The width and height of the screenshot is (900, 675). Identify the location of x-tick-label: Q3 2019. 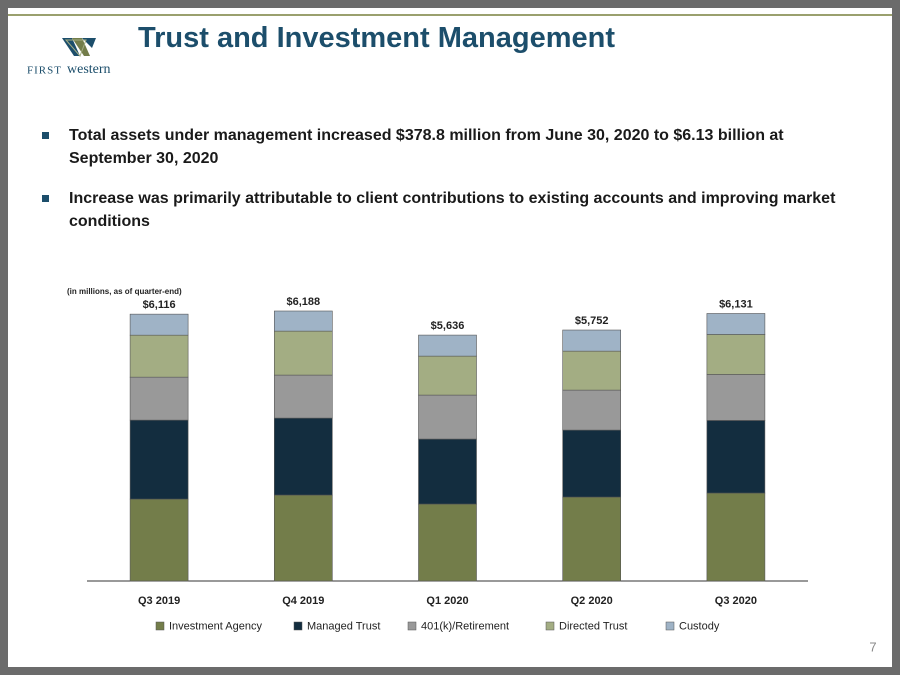
(159, 601).